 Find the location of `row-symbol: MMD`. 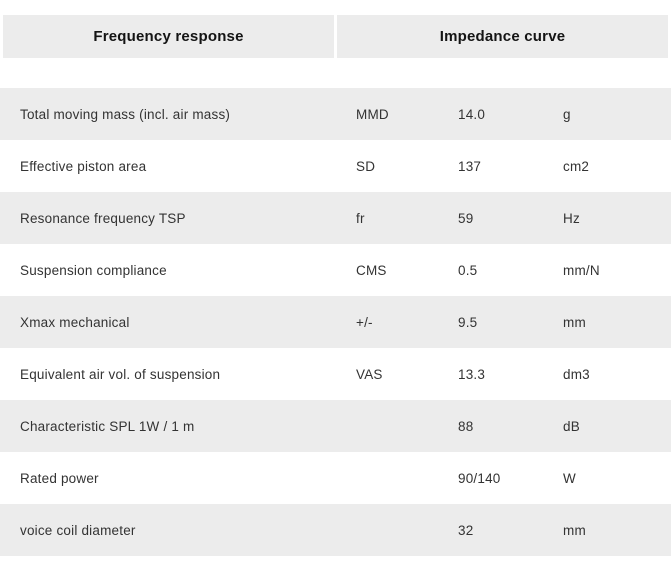

row-symbol: MMD is located at coordinates (372, 114).